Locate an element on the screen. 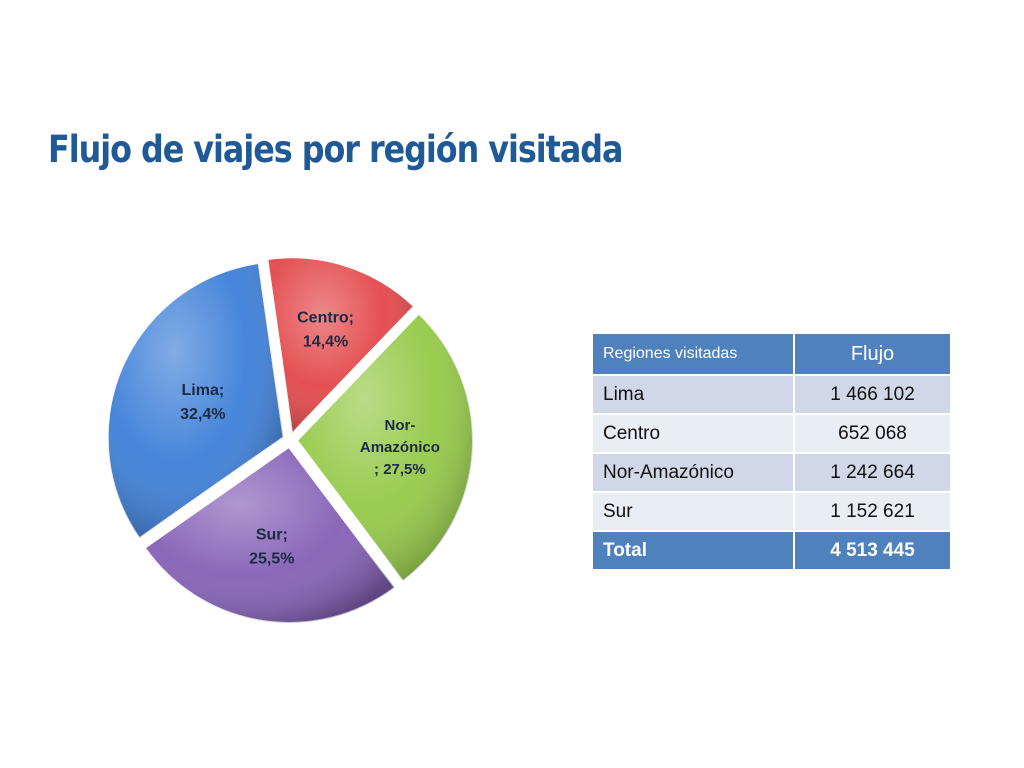  flow-cell: 1 242 664 is located at coordinates (872, 472).